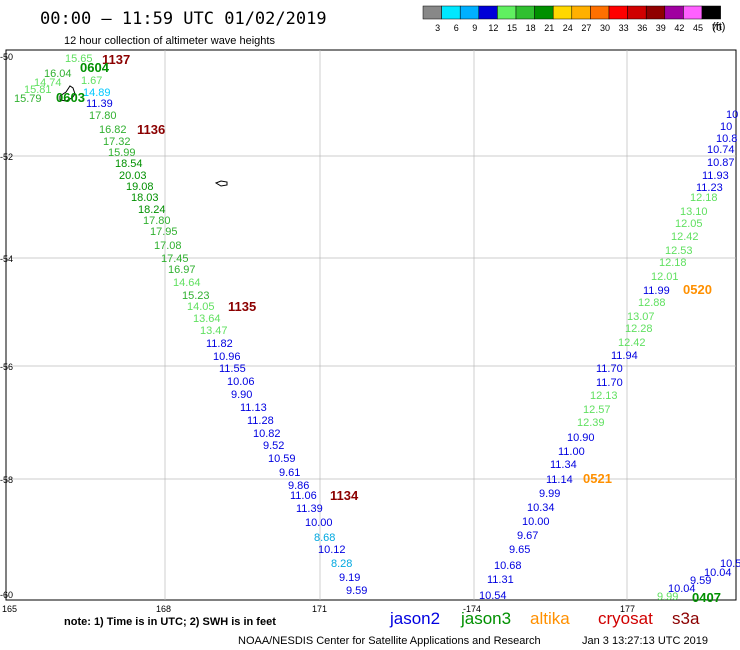 This screenshot has width=740, height=650. What do you see at coordinates (485, 618) in the screenshot?
I see `sat-label-jason3: jason3` at bounding box center [485, 618].